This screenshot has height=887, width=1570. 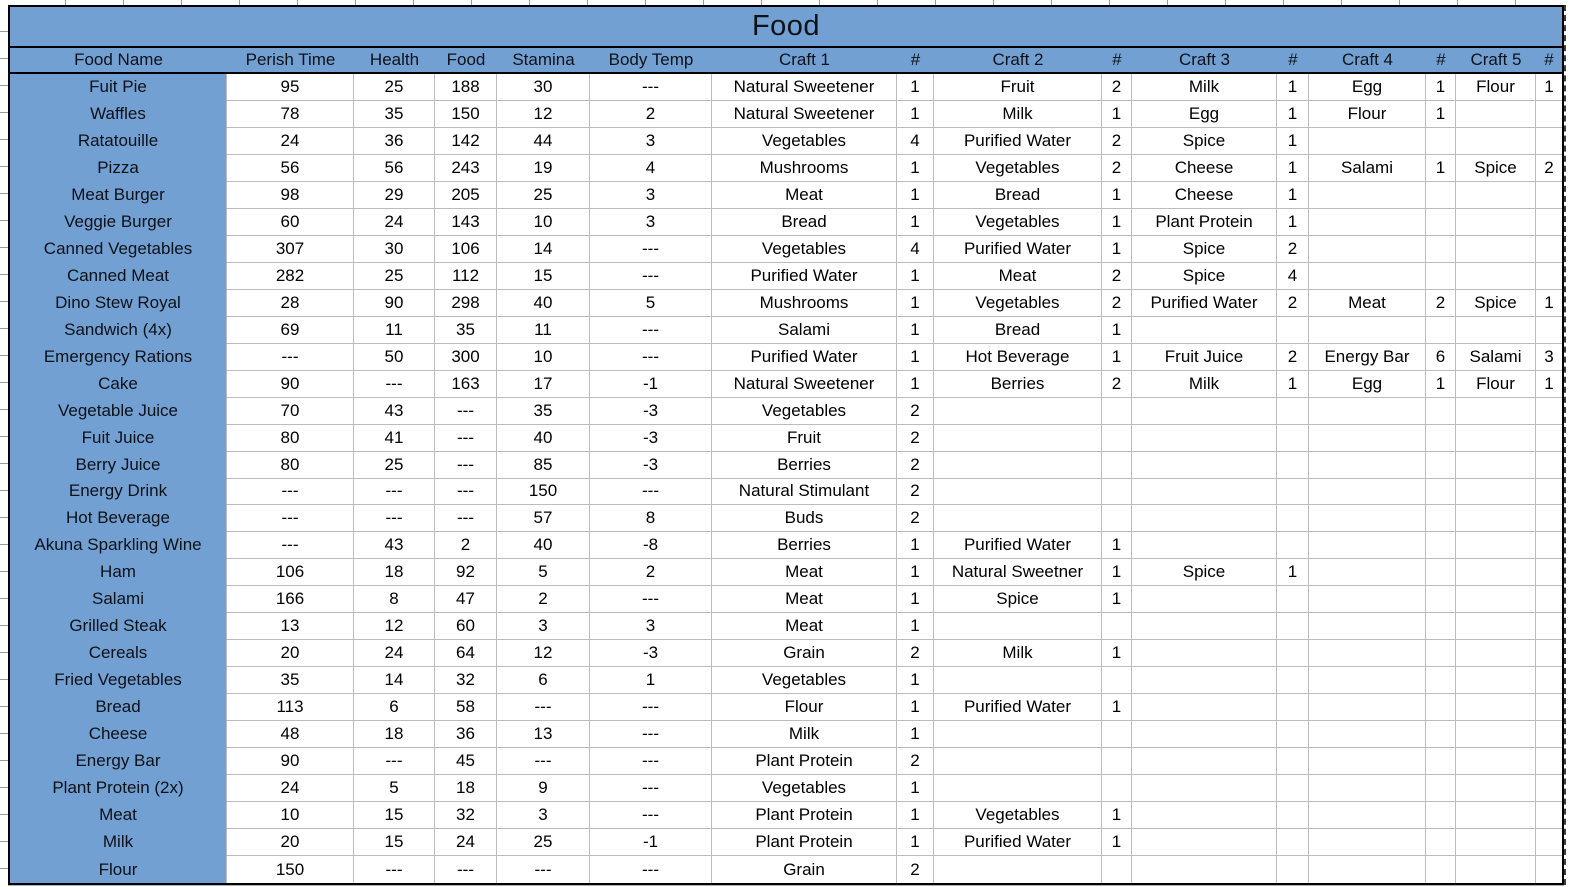 What do you see at coordinates (1018, 59) in the screenshot?
I see `col-header-craft-2: Craft 2` at bounding box center [1018, 59].